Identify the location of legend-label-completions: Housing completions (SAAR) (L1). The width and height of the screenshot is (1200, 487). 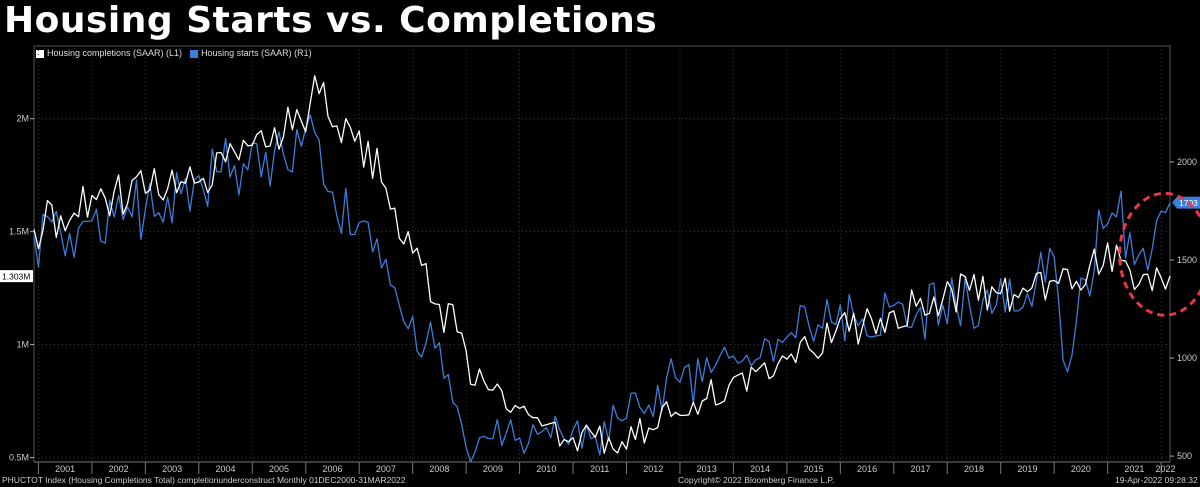
(115, 53).